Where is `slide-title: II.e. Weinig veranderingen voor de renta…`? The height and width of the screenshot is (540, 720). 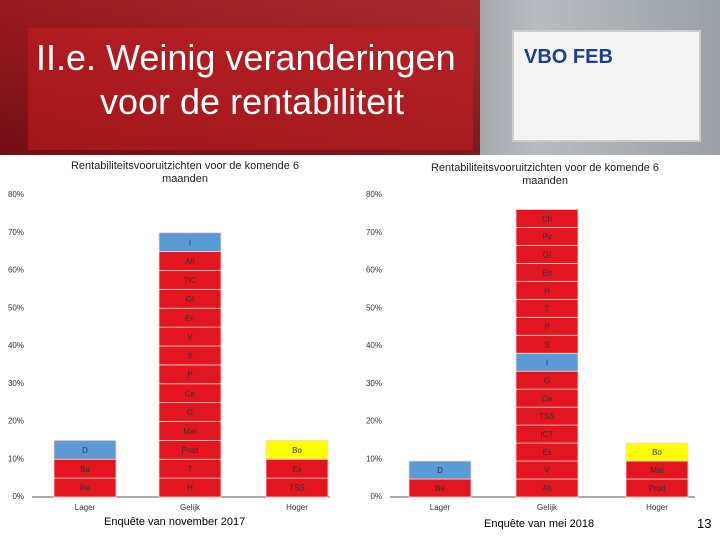
slide-title: II.e. Weinig veranderingen voor de renta… is located at coordinates (250, 80).